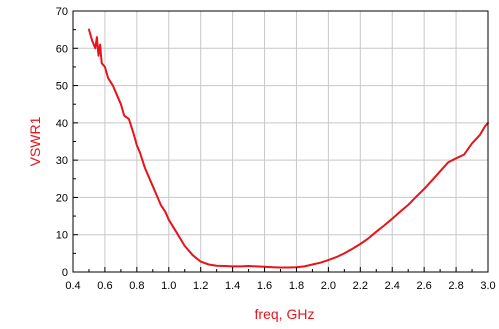 This screenshot has width=499, height=329. I want to click on x-tick-label: 1.4, so click(232, 286).